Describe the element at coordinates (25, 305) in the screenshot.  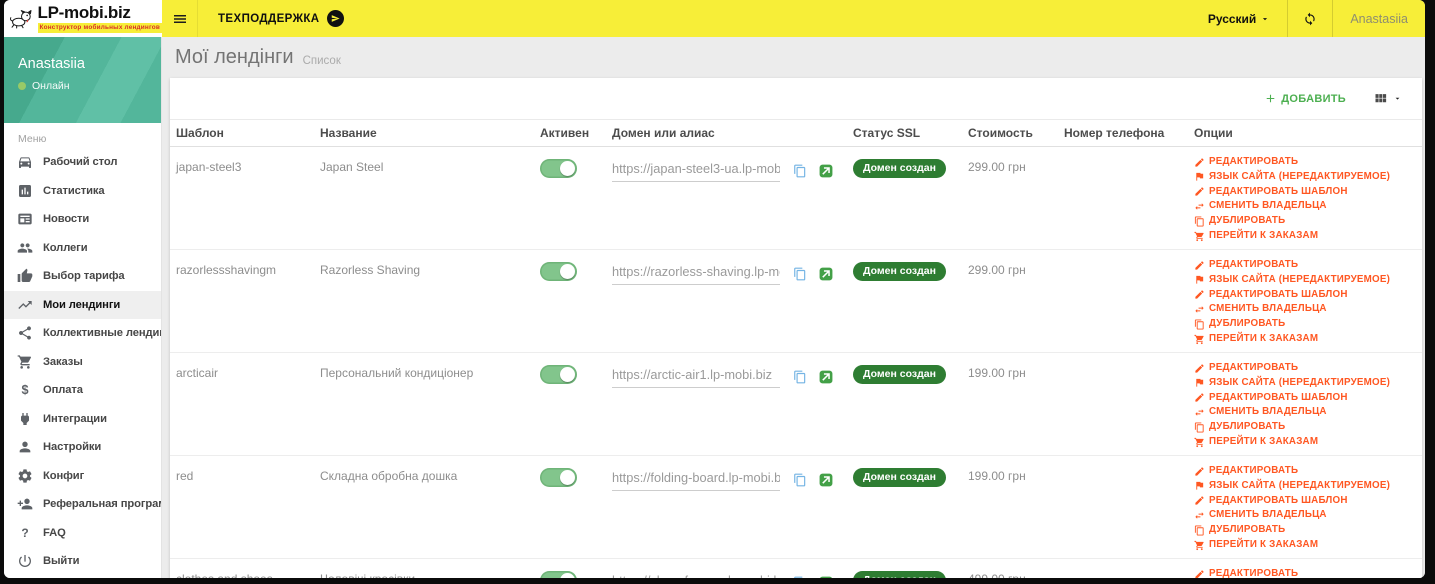
I see `landings-icon` at that location.